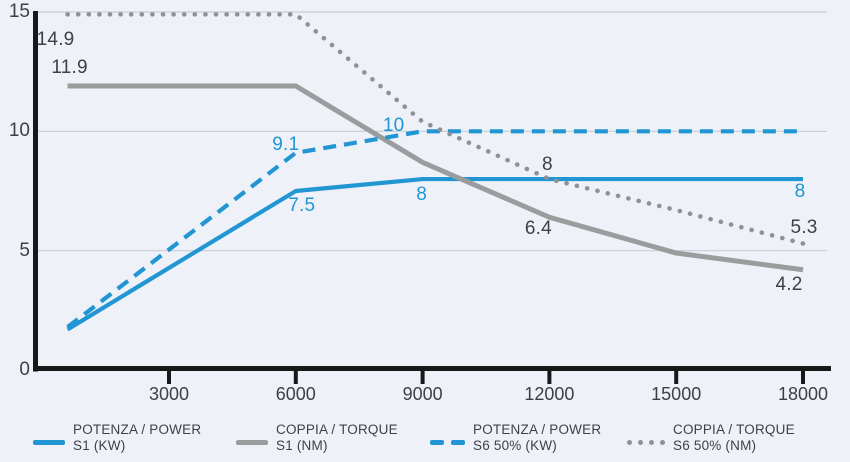 The height and width of the screenshot is (462, 850). What do you see at coordinates (24, 369) in the screenshot?
I see `y-tick-label: 0` at bounding box center [24, 369].